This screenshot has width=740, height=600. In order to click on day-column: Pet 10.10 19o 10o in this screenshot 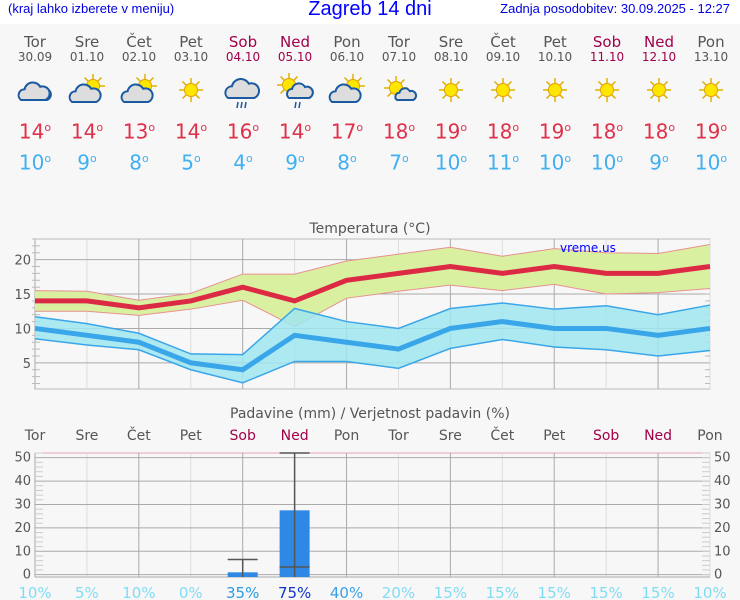, I will do `click(555, 104)`.